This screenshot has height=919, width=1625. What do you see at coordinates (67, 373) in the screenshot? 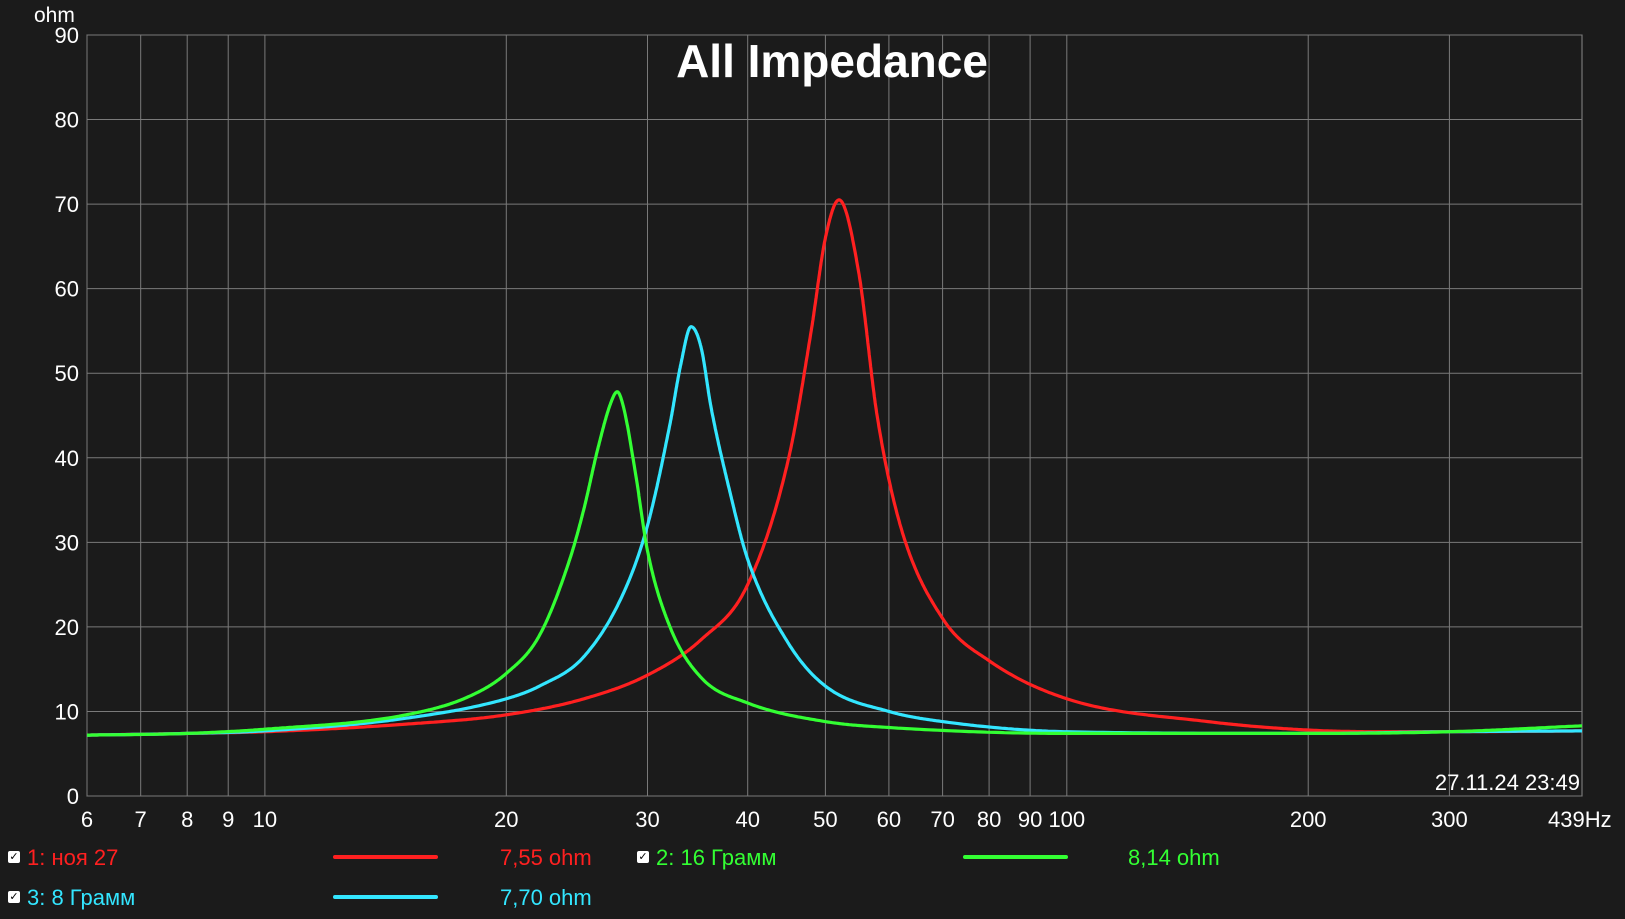
I see `y-tick-label: 50` at bounding box center [67, 373].